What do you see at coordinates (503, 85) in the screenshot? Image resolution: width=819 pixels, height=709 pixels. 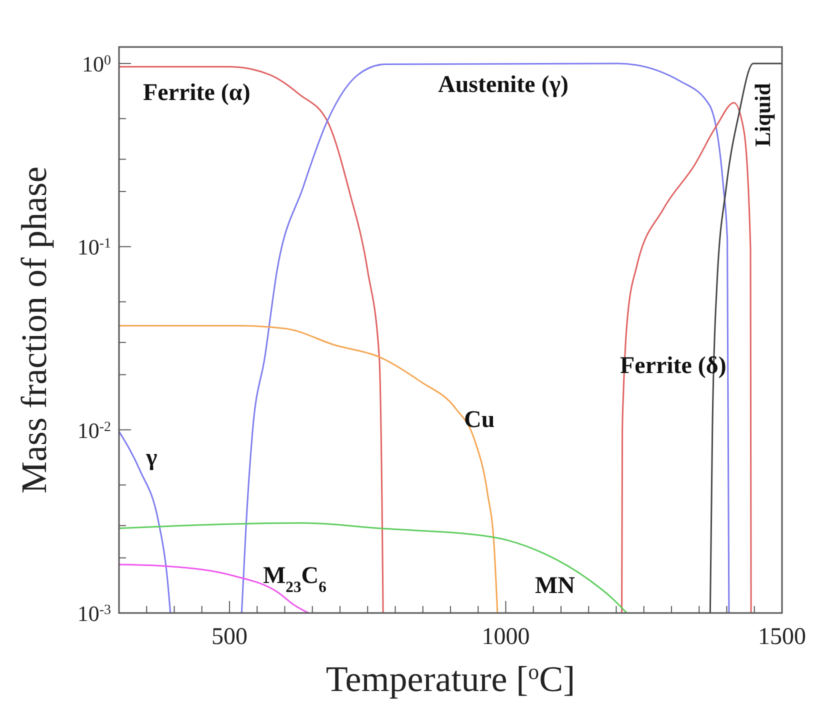 I see `series-label: Austenite (γ)` at bounding box center [503, 85].